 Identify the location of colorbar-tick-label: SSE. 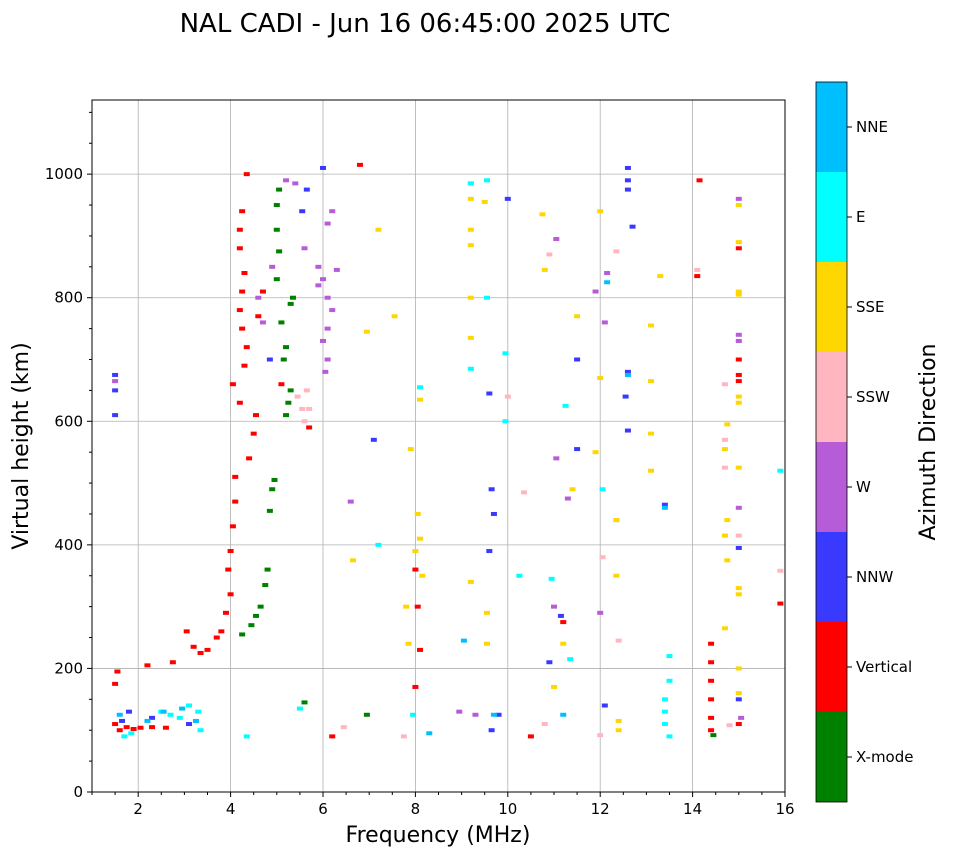
(870, 307).